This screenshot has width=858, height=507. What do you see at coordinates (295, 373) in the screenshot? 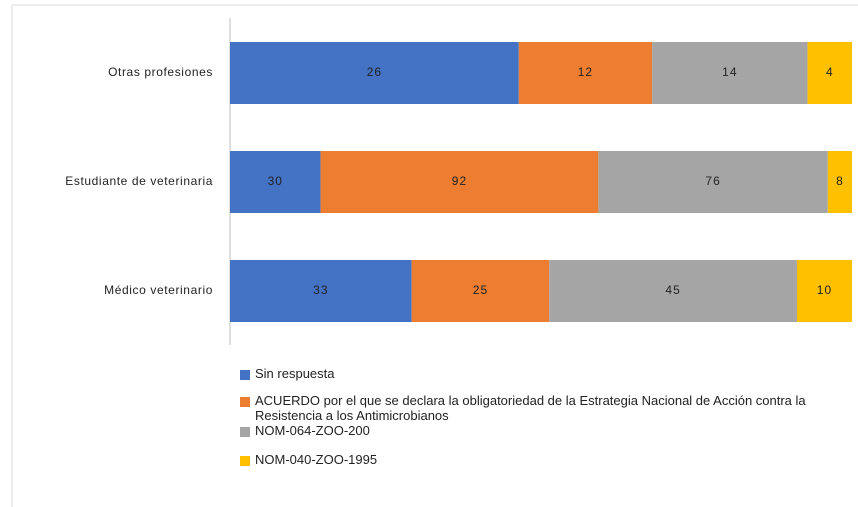
I see `legend-label: Sin respuesta` at bounding box center [295, 373].